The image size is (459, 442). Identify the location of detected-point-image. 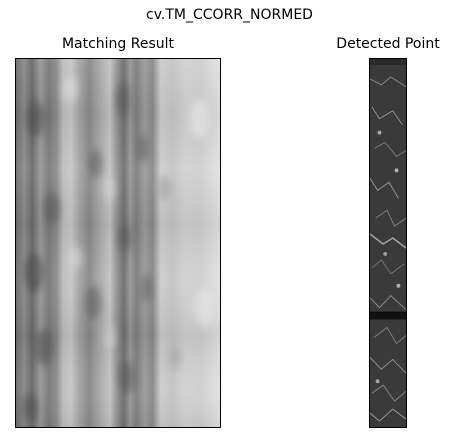
(388, 243).